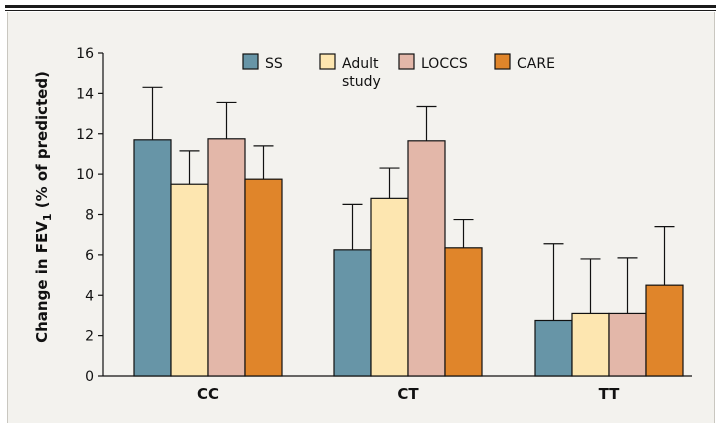  I want to click on y-tick-label: 4, so click(89, 296).